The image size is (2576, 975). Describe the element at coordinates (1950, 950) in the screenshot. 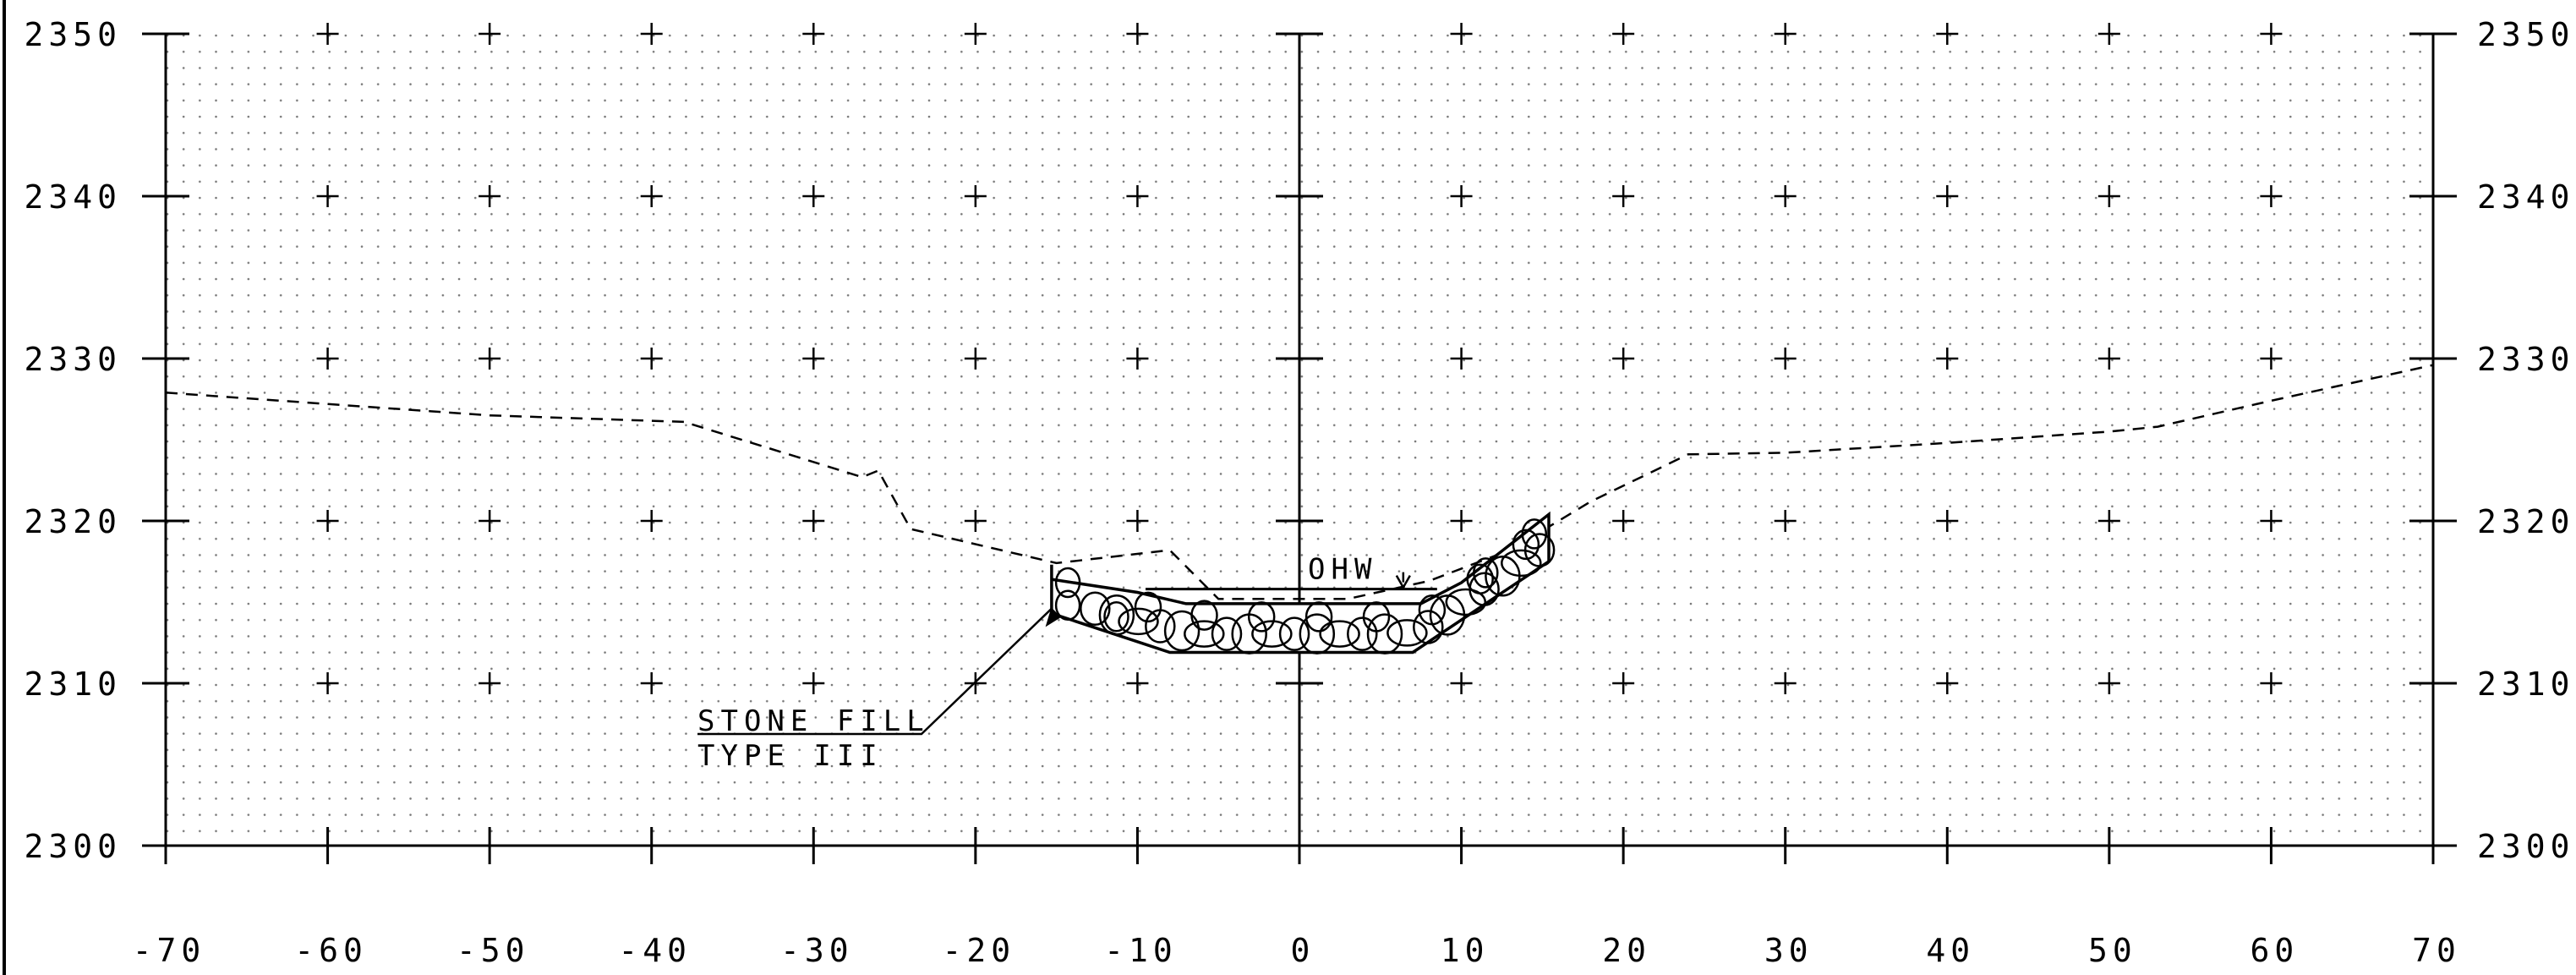

I see `x-tick-label: 40` at that location.